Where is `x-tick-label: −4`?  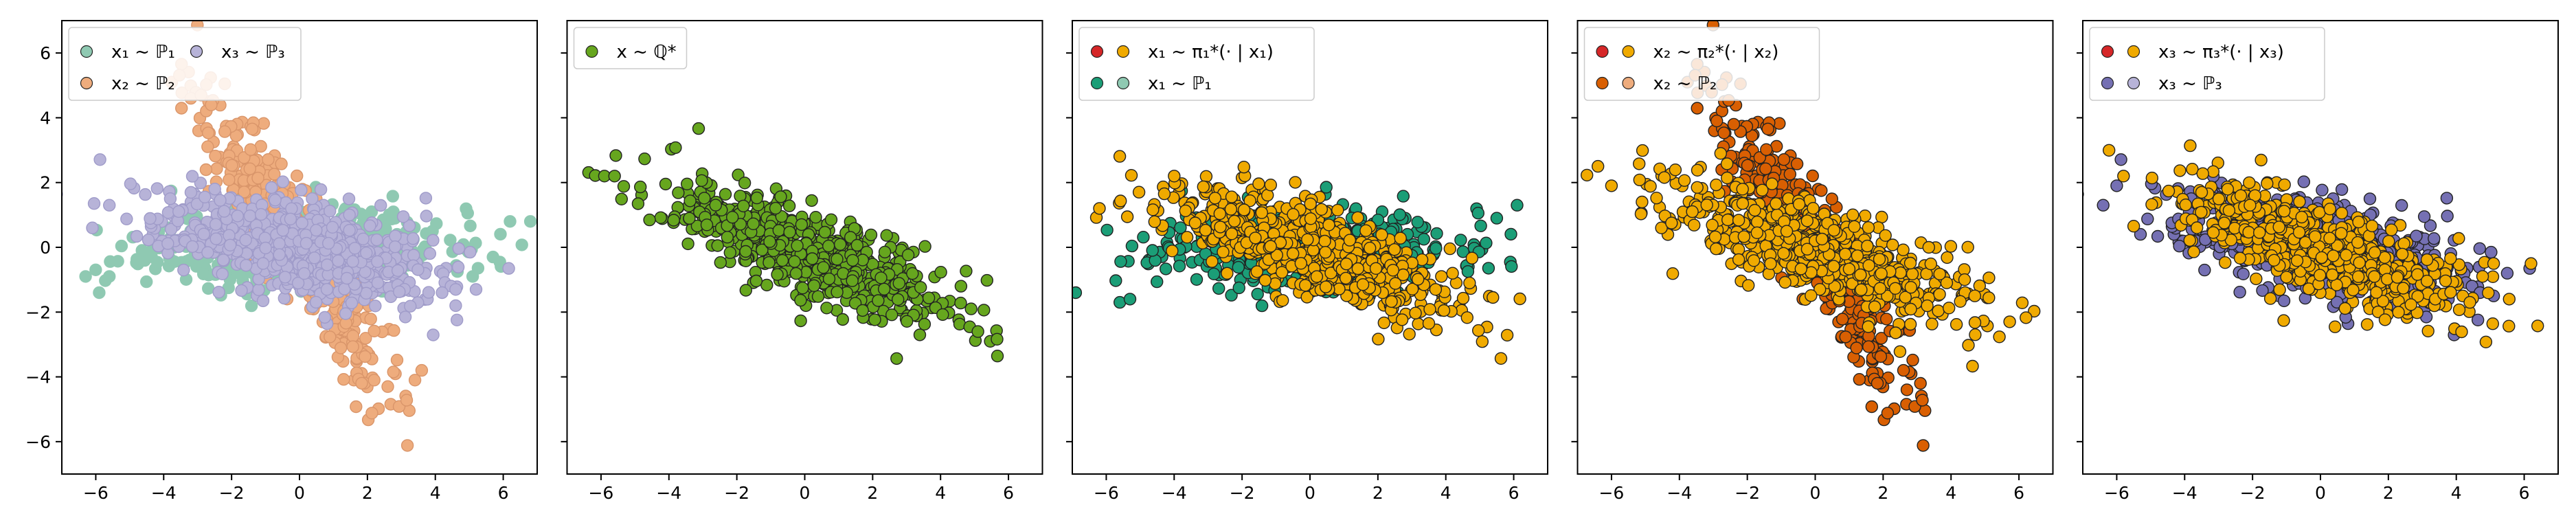 x-tick-label: −4 is located at coordinates (668, 493).